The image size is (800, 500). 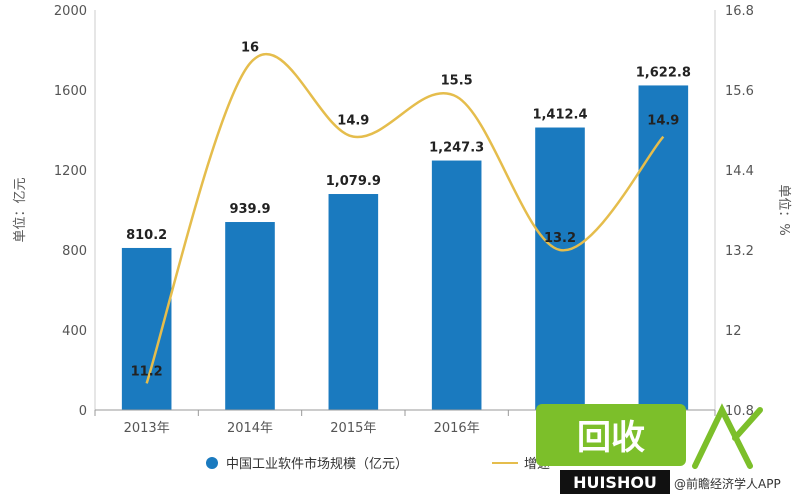 What do you see at coordinates (83, 411) in the screenshot?
I see `y-tick-label: 0` at bounding box center [83, 411].